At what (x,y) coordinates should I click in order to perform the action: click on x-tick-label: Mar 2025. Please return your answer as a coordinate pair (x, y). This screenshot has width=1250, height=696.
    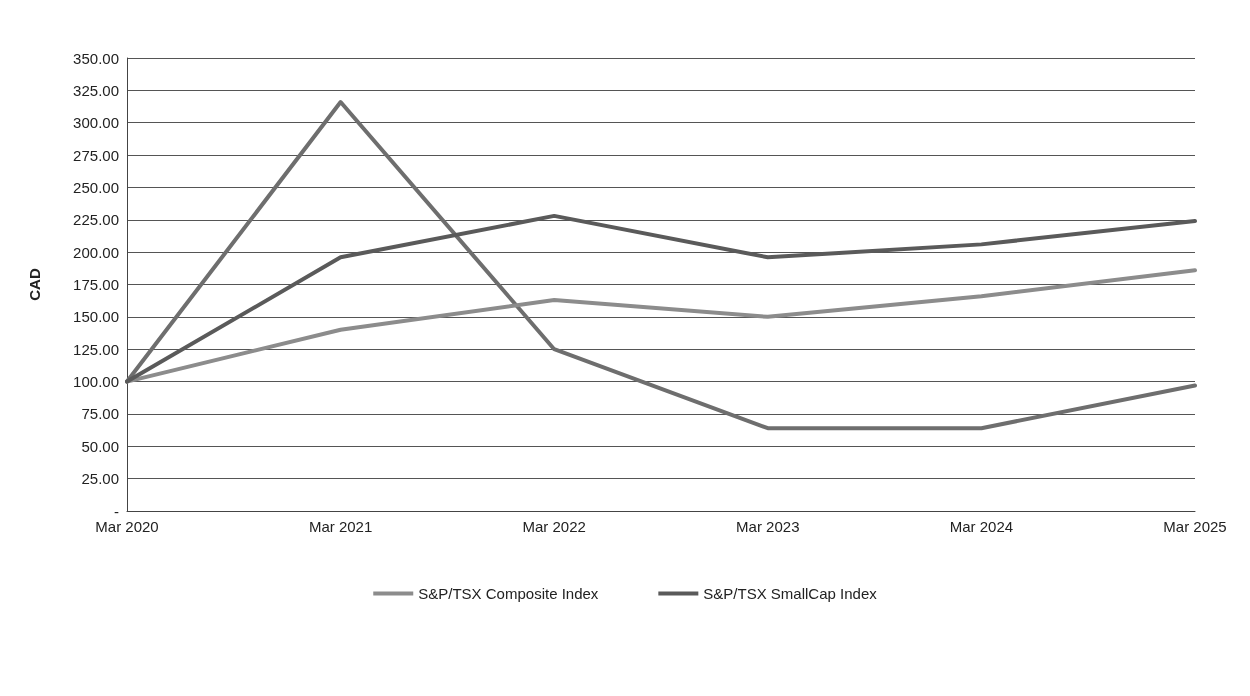
    Looking at the image, I should click on (1195, 526).